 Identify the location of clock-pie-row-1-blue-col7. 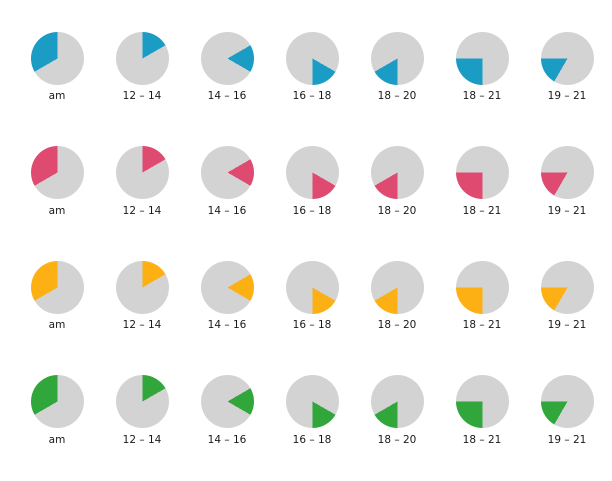
(567, 58).